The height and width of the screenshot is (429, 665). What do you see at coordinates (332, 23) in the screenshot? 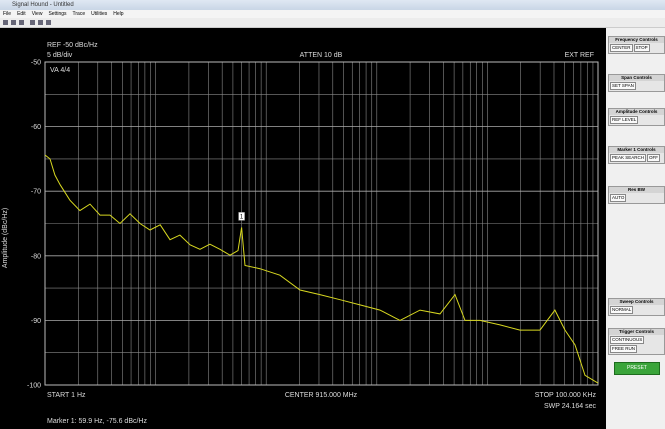
I see `toolbar` at bounding box center [332, 23].